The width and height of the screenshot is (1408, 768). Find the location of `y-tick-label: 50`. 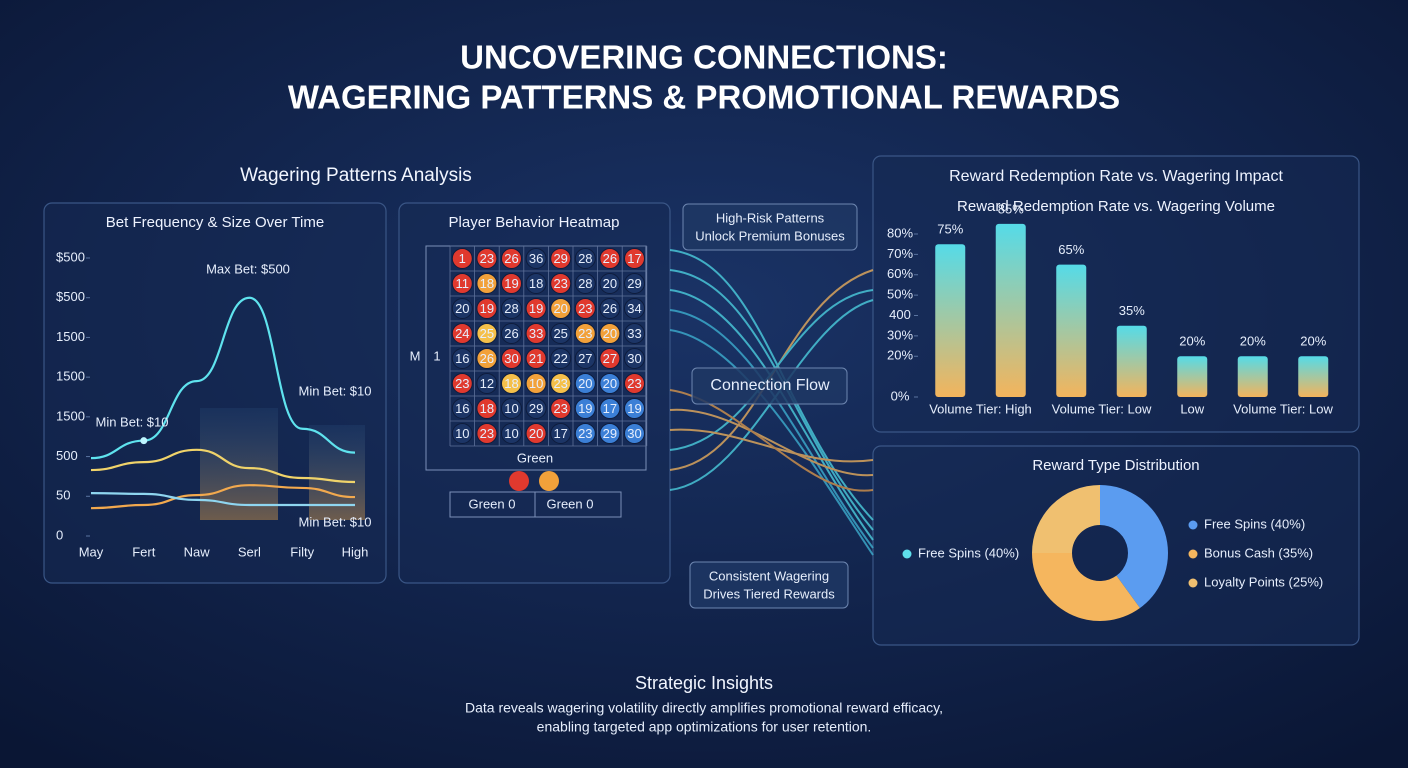

y-tick-label: 50 is located at coordinates (63, 495).